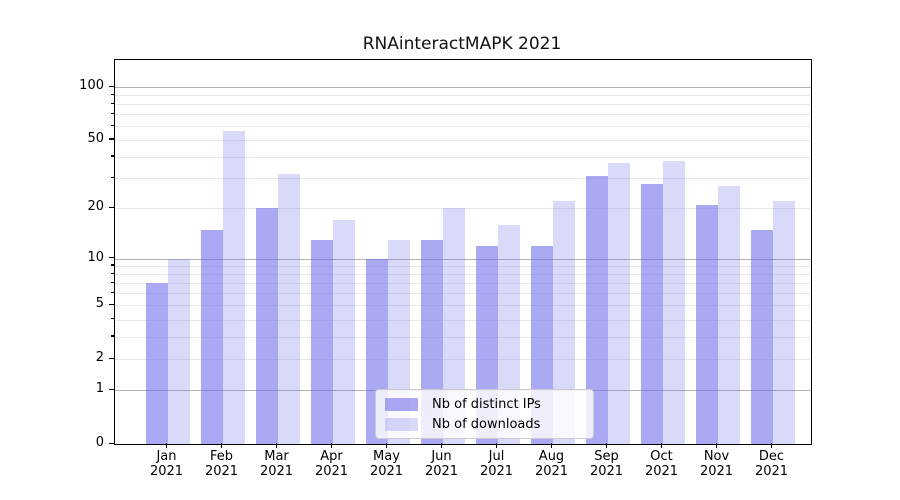  What do you see at coordinates (706, 324) in the screenshot?
I see `bar-distinct-ips-nov` at bounding box center [706, 324].